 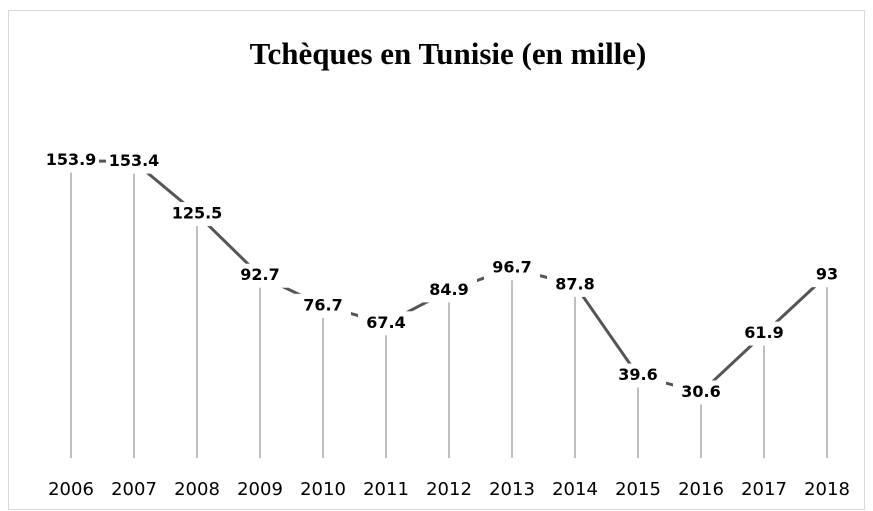 What do you see at coordinates (764, 489) in the screenshot?
I see `x-tick-label: 2017` at bounding box center [764, 489].